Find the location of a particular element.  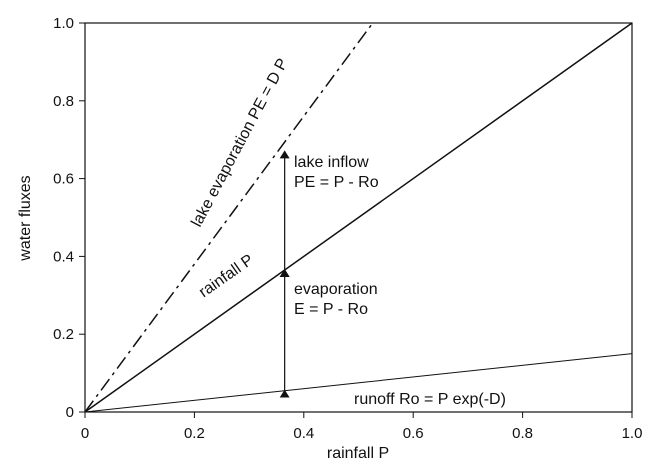

x-tick-label: 0.6 is located at coordinates (413, 433).